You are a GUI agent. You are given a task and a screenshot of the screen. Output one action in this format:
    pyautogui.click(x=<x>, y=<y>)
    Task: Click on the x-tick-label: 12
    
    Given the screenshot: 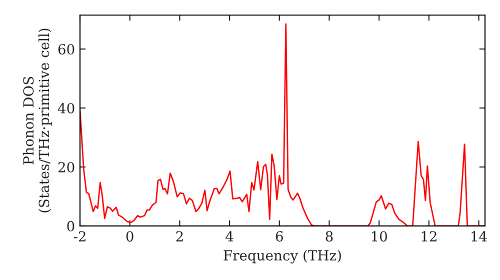 What is the action you would take?
    pyautogui.click(x=429, y=236)
    